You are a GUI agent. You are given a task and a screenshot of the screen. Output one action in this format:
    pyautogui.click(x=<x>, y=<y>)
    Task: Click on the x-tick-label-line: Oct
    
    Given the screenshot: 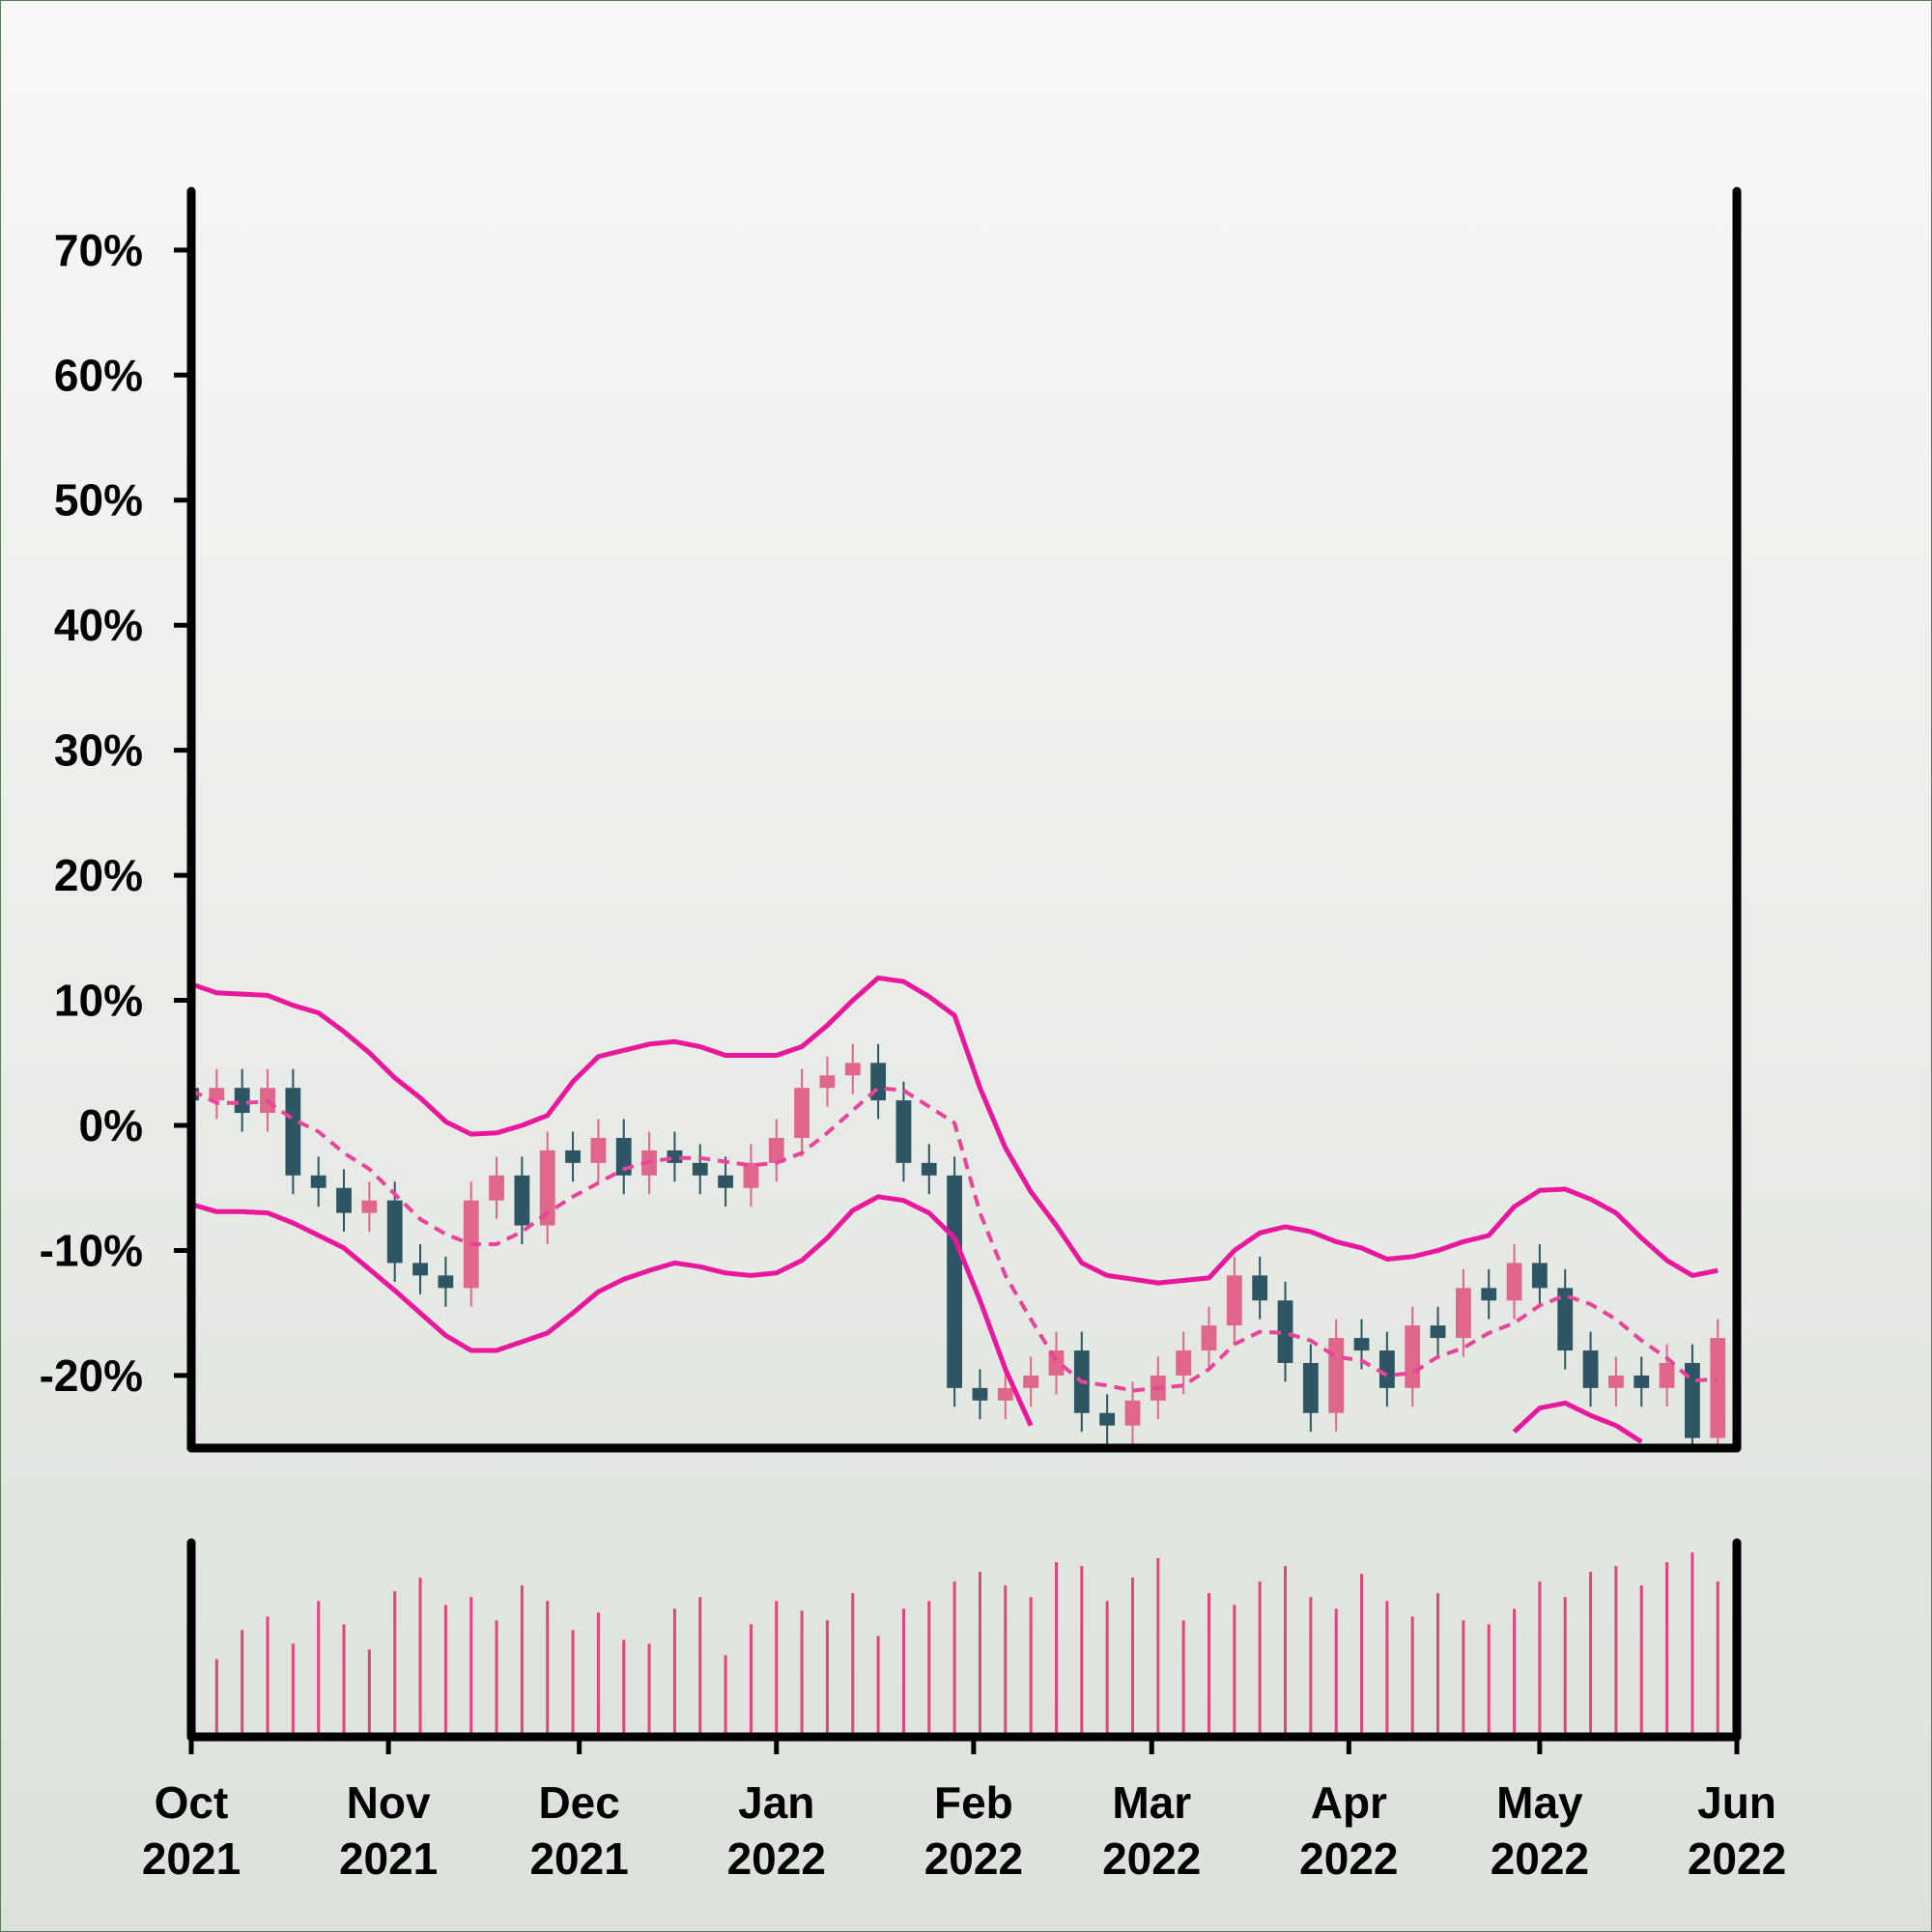 What is the action you would take?
    pyautogui.click(x=192, y=1802)
    